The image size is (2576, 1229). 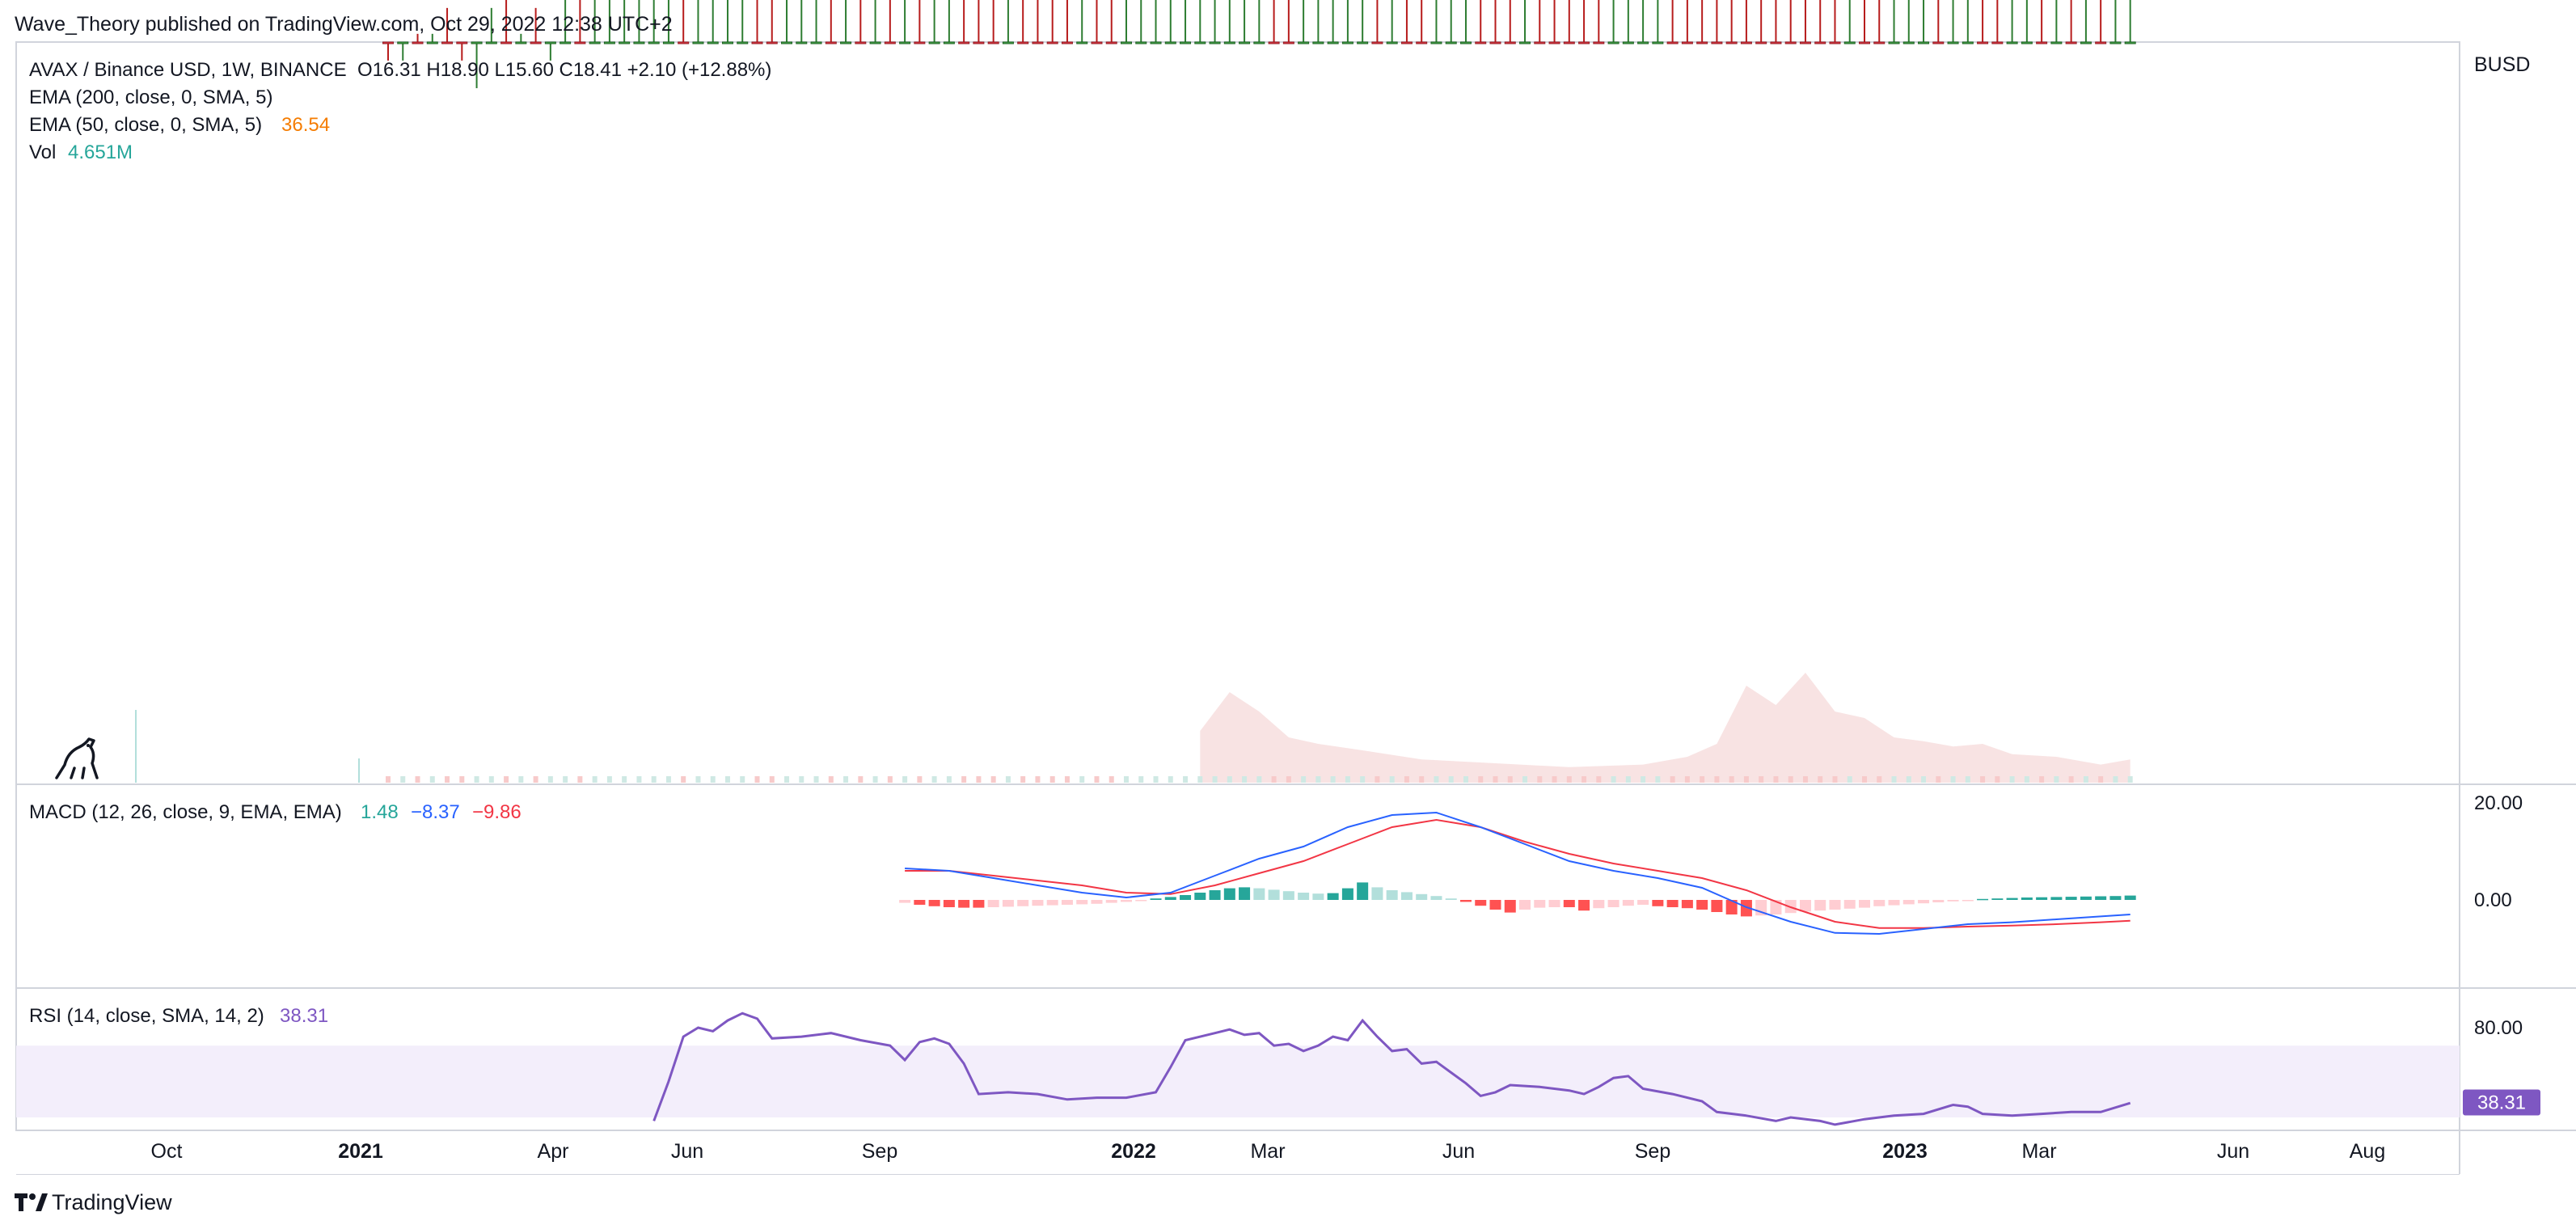 What do you see at coordinates (31, 1202) in the screenshot?
I see `tradingview-logo-icon` at bounding box center [31, 1202].